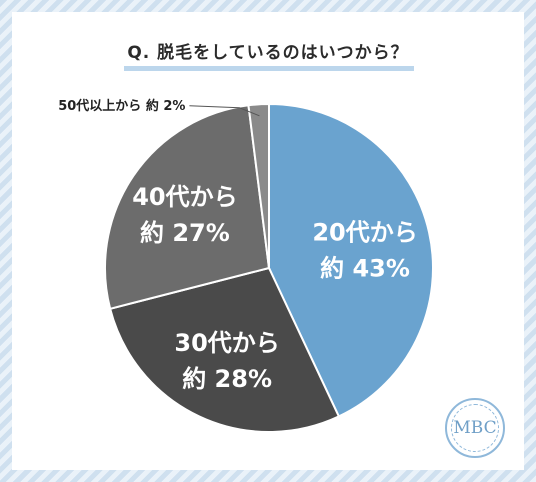 The height and width of the screenshot is (482, 536). I want to click on title-underline, so click(269, 68).